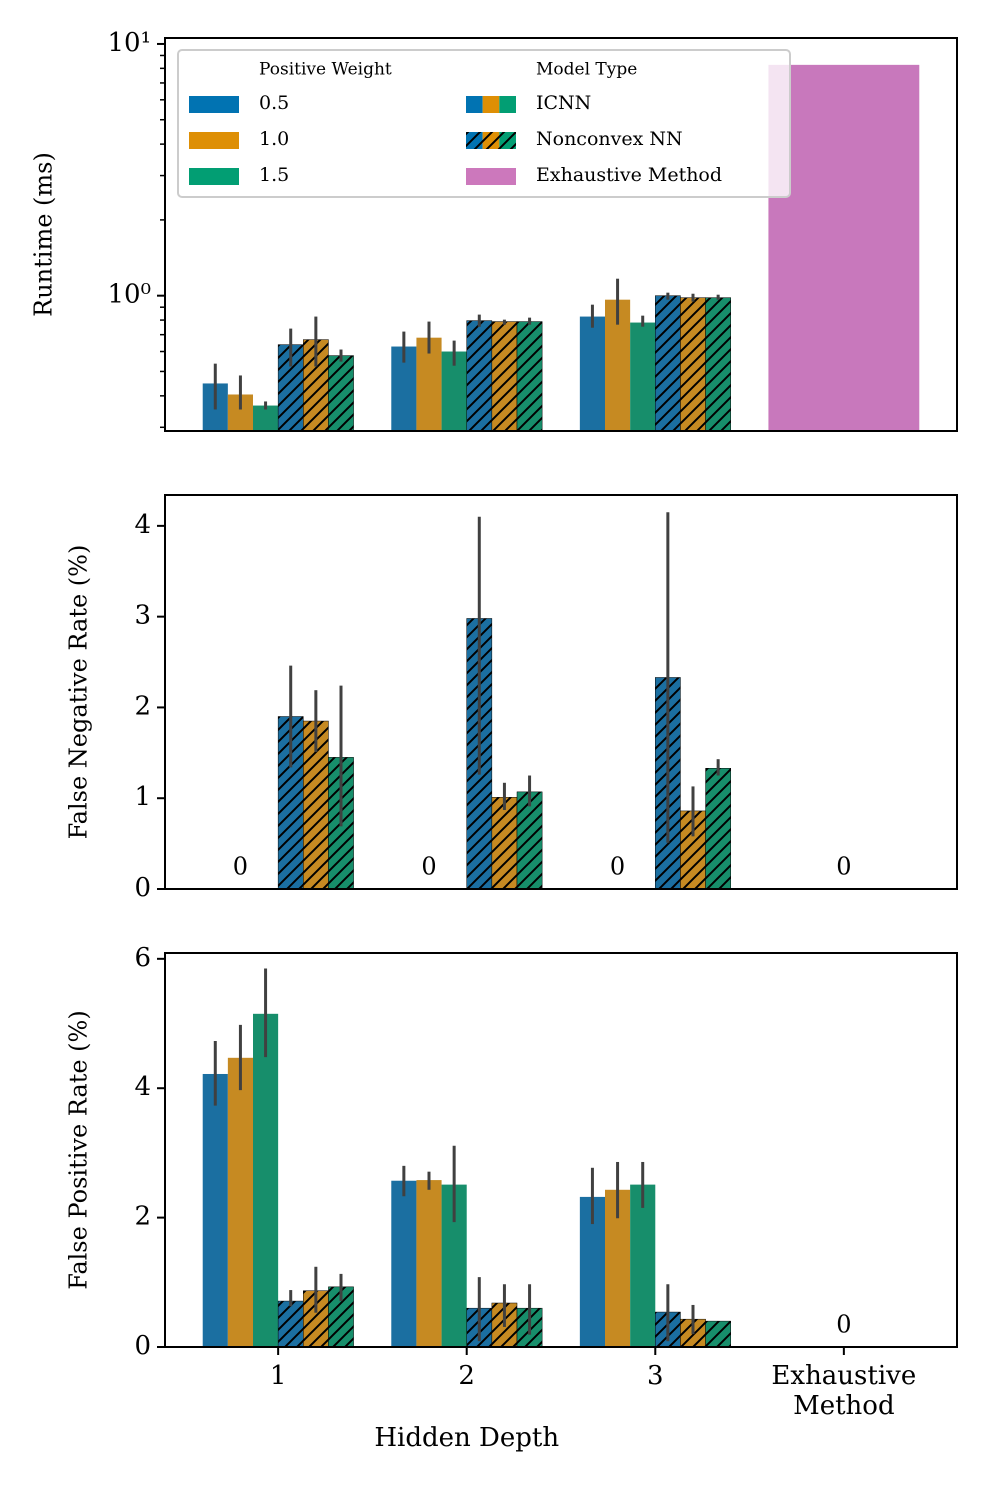 The image size is (987, 1487). Describe the element at coordinates (563, 103) in the screenshot. I see `legend-label: ICNN` at that location.